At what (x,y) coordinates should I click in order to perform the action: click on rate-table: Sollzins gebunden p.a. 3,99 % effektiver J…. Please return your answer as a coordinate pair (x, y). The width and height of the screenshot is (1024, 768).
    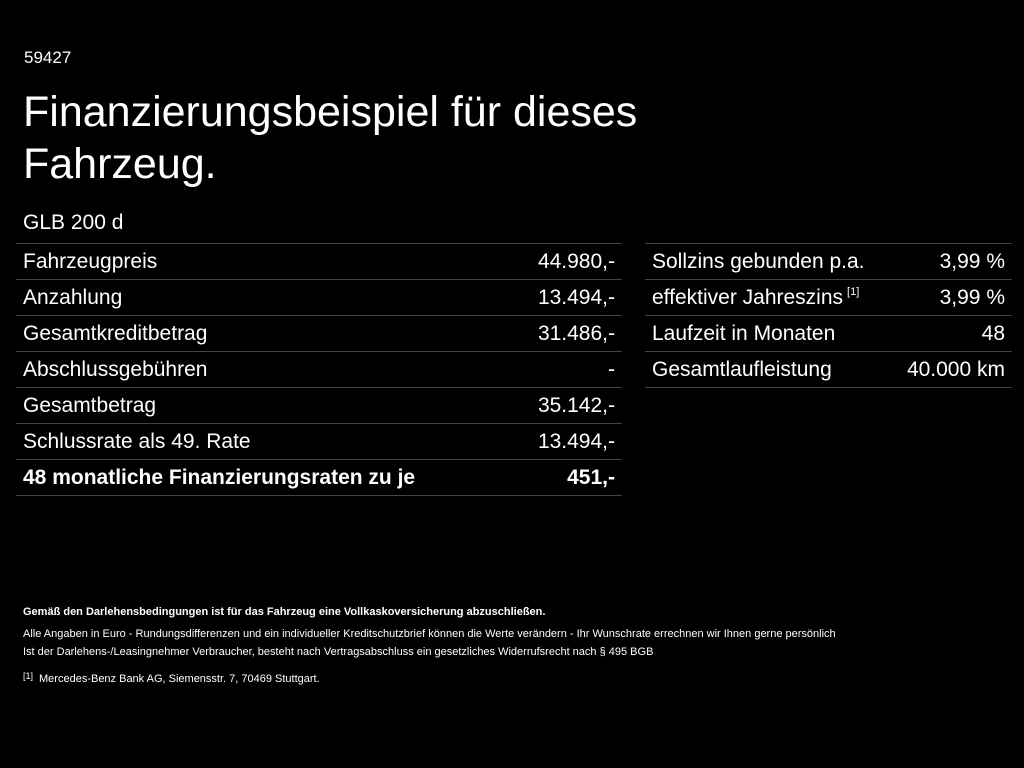
    Looking at the image, I should click on (828, 315).